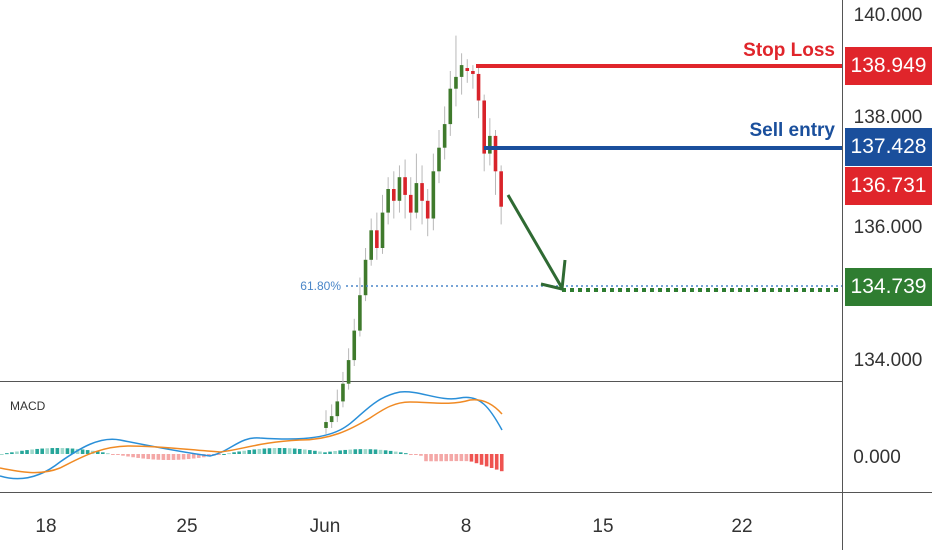 This screenshot has height=550, width=932. Describe the element at coordinates (888, 117) in the screenshot. I see `y-tick-label: 138.000` at that location.